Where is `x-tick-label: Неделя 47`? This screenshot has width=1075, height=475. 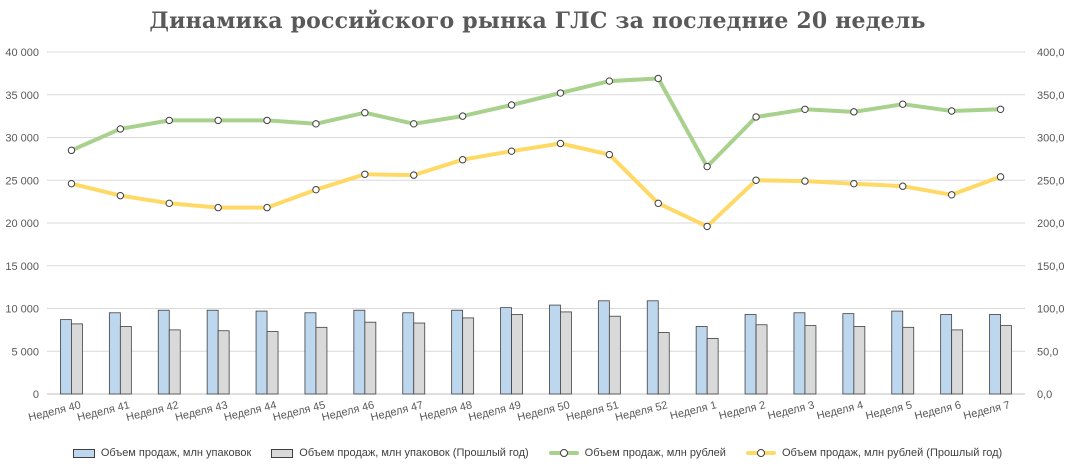
x-tick-label: Неделя 47 is located at coordinates (396, 411).